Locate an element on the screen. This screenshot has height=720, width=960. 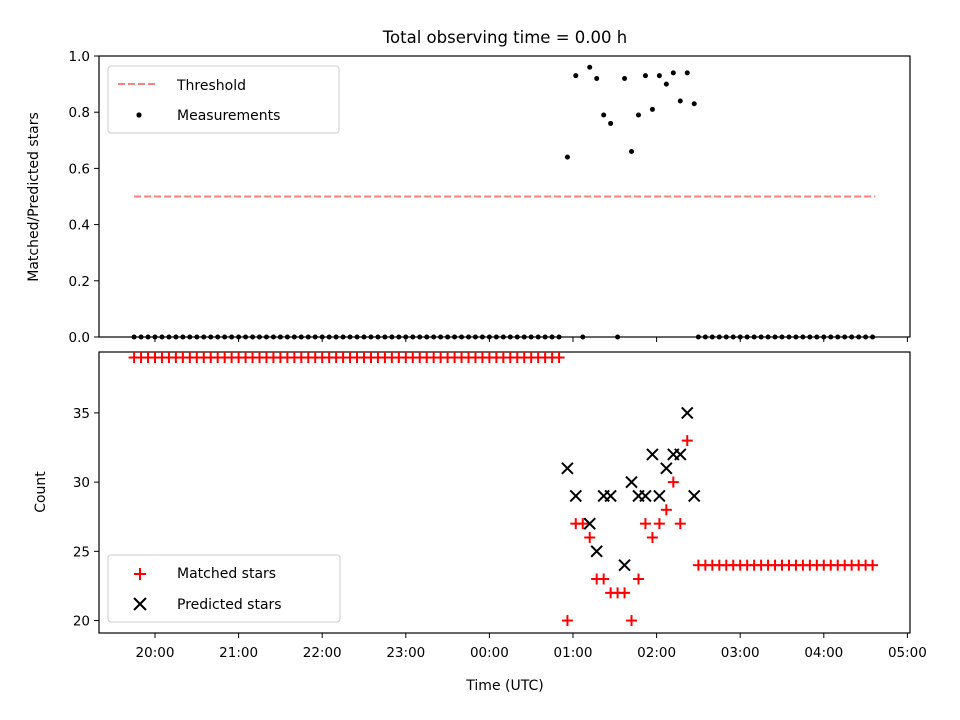
bottom-y-tick-label: 20 is located at coordinates (81, 622).